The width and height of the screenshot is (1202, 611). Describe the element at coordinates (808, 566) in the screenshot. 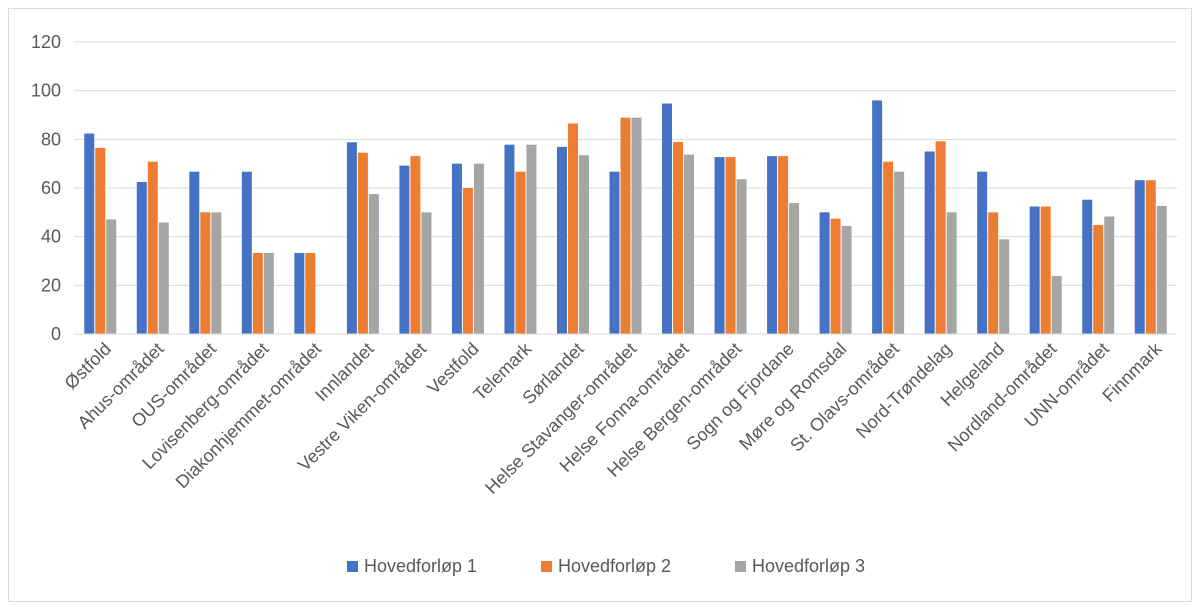

I see `legend-label: Hovedforløp 3` at that location.